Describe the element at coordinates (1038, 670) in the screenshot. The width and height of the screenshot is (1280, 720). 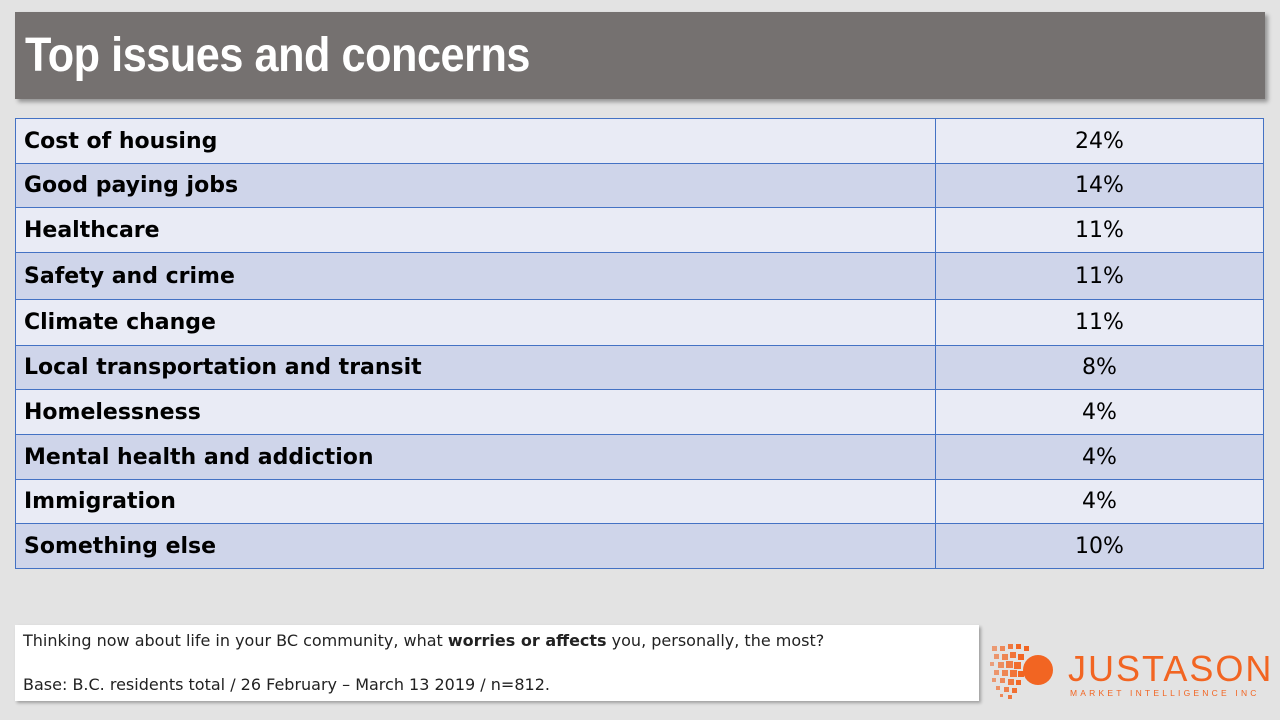
I see `logo-circle` at that location.